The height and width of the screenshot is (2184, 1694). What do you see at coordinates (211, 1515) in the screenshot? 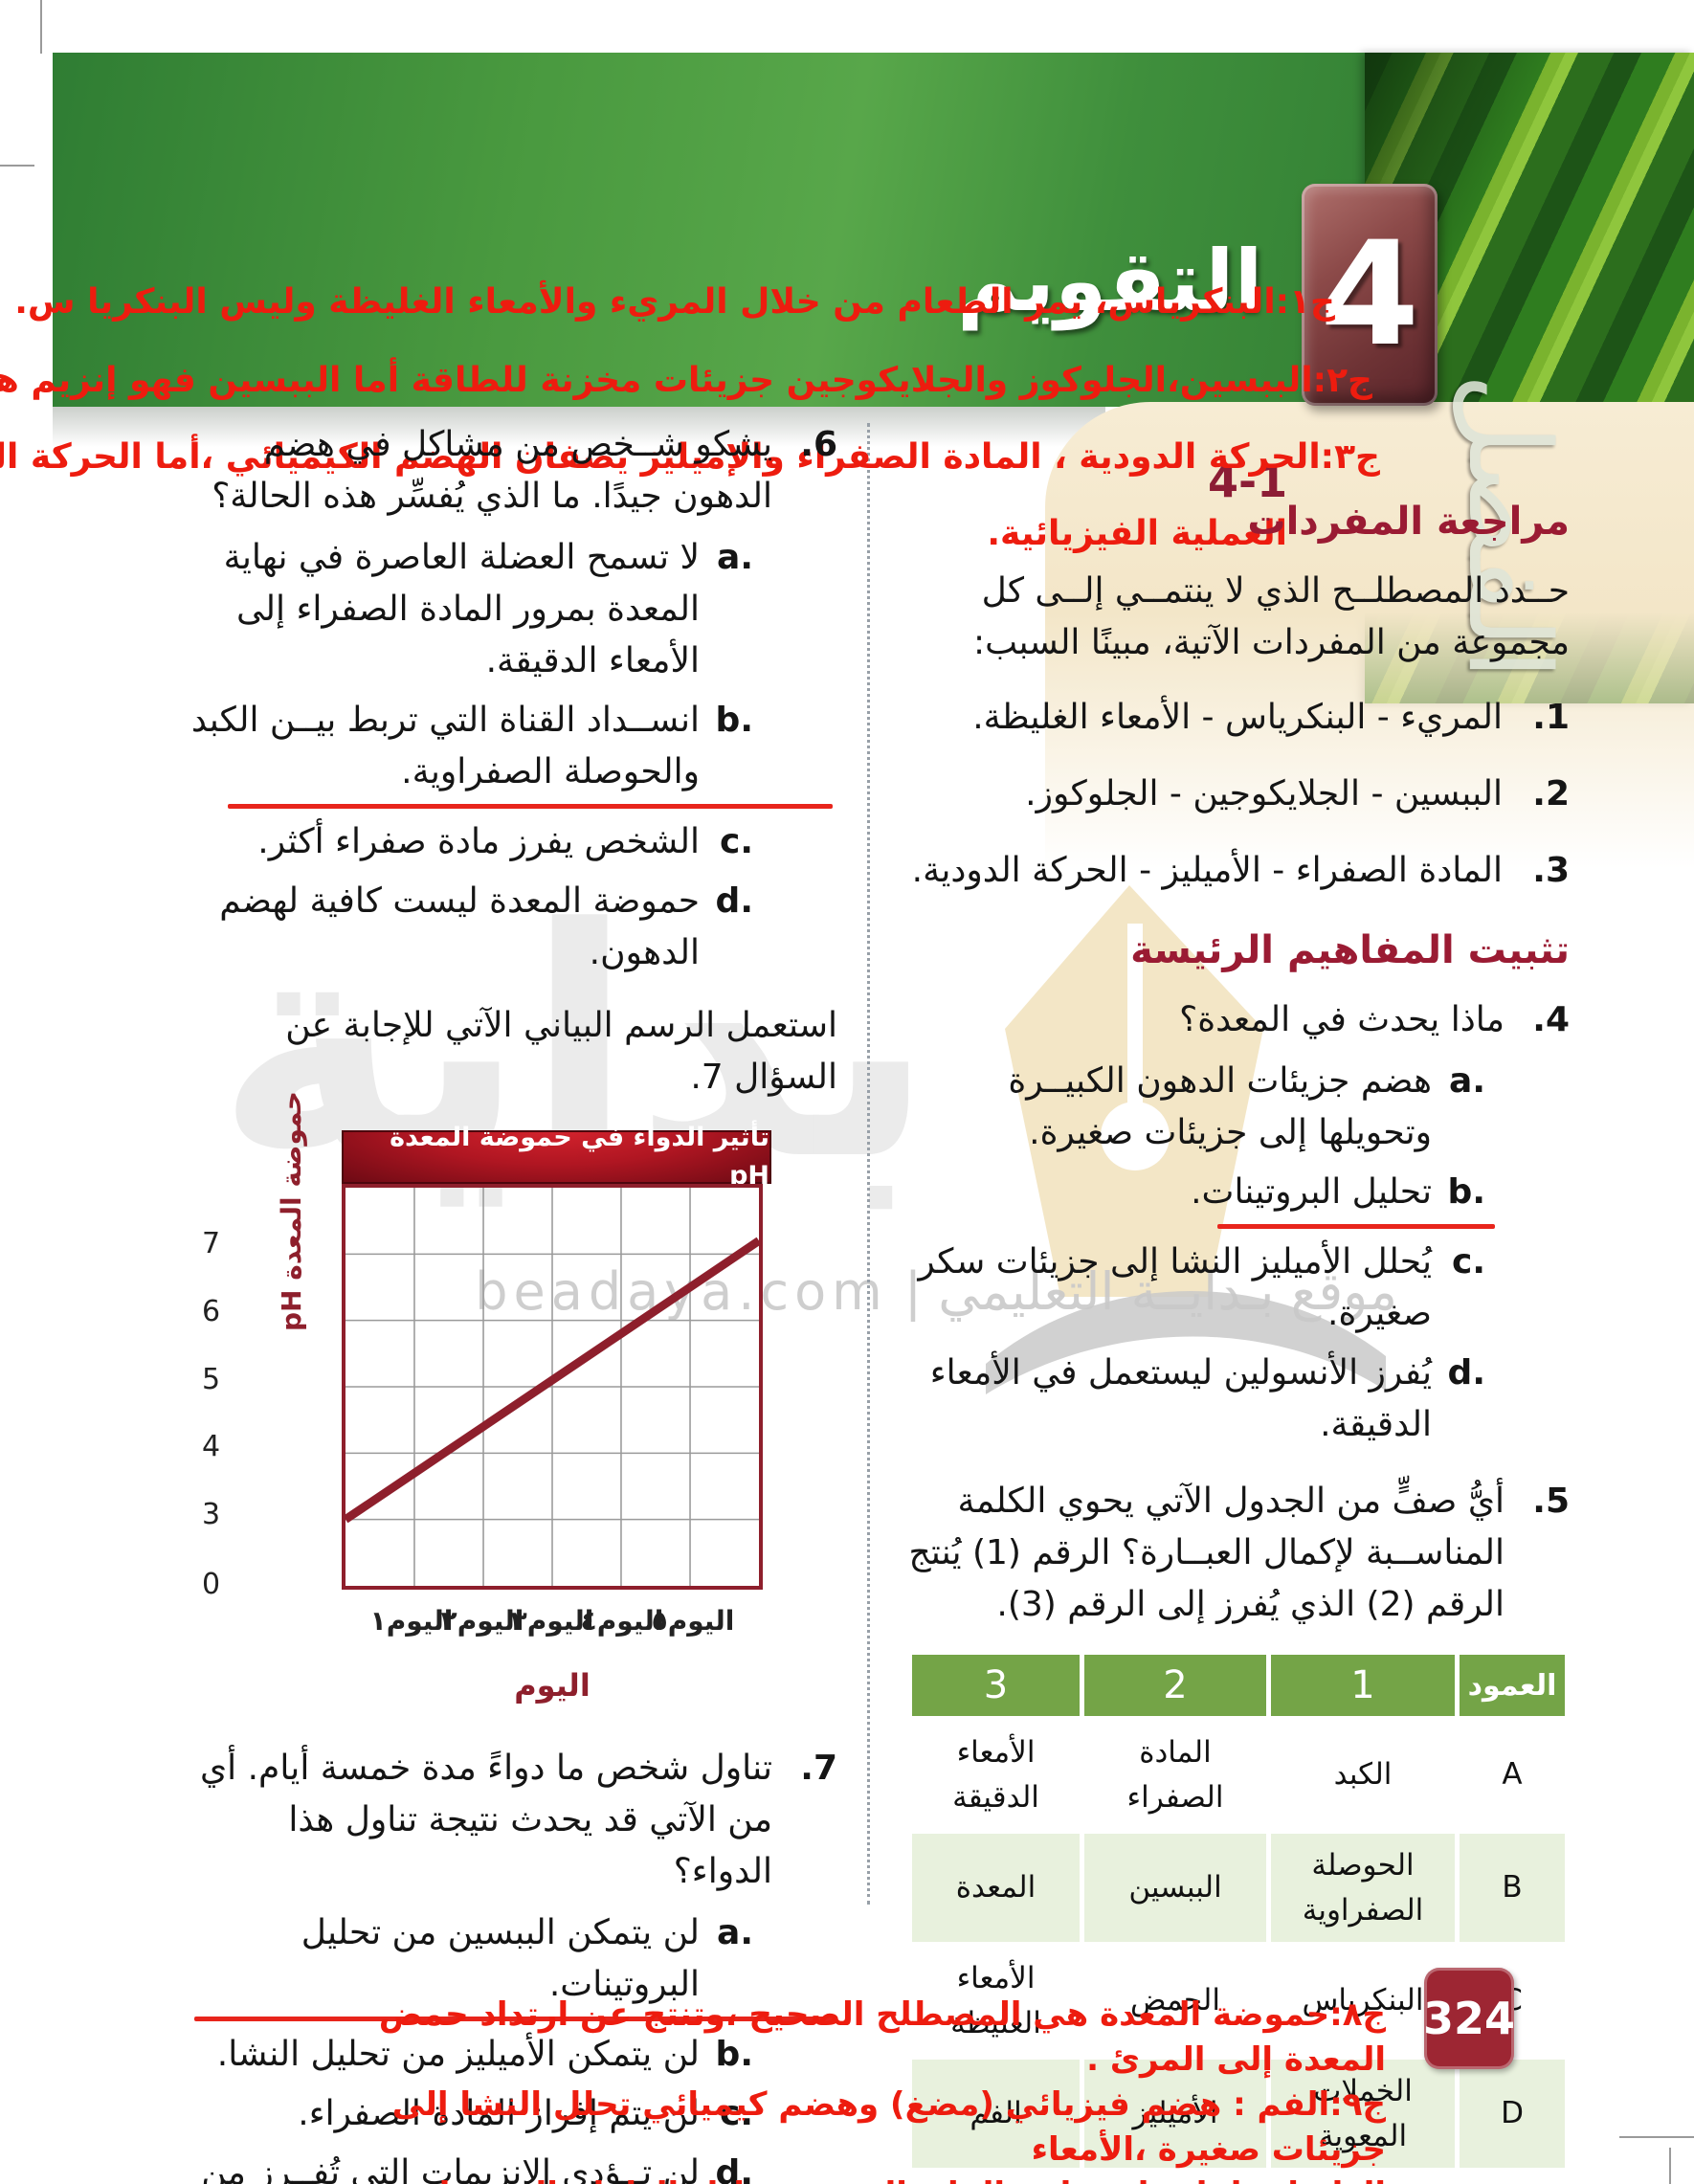
I see `ytick-3: 3` at bounding box center [211, 1515].